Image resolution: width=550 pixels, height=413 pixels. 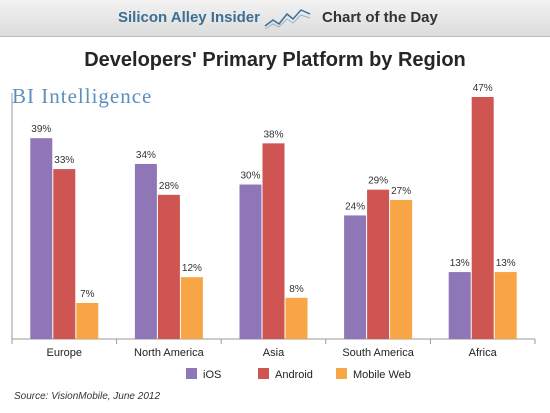 What do you see at coordinates (87, 320) in the screenshot?
I see `bar-mobile-web-europe` at bounding box center [87, 320].